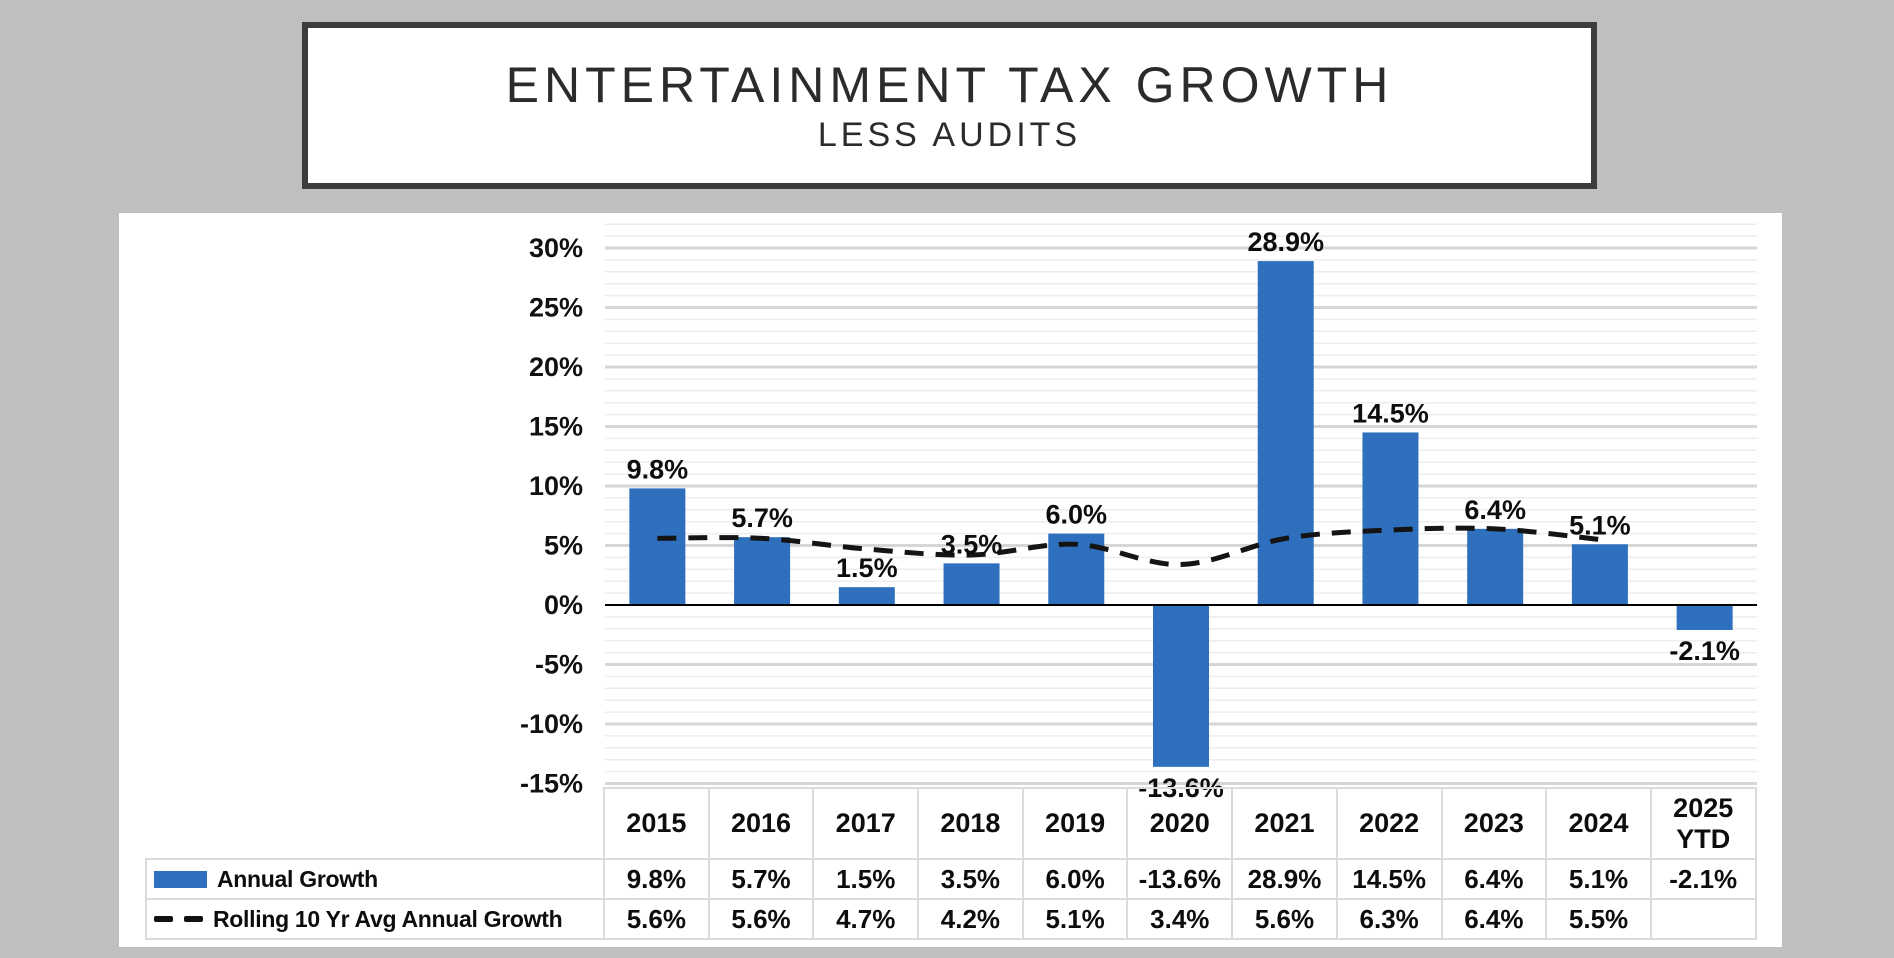 This screenshot has width=1894, height=958. Describe the element at coordinates (1076, 880) in the screenshot. I see `value-cell: 6.0%` at that location.